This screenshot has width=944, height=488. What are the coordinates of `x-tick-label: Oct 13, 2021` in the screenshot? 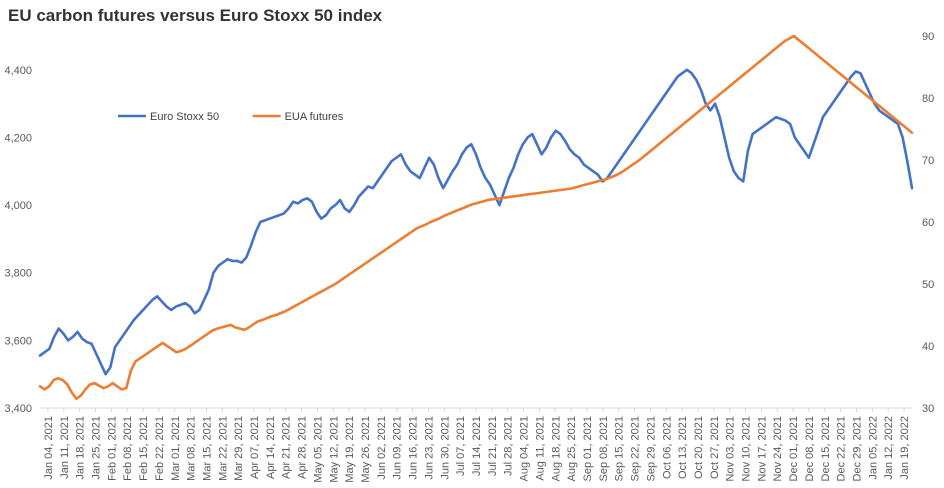 It's located at (683, 447).